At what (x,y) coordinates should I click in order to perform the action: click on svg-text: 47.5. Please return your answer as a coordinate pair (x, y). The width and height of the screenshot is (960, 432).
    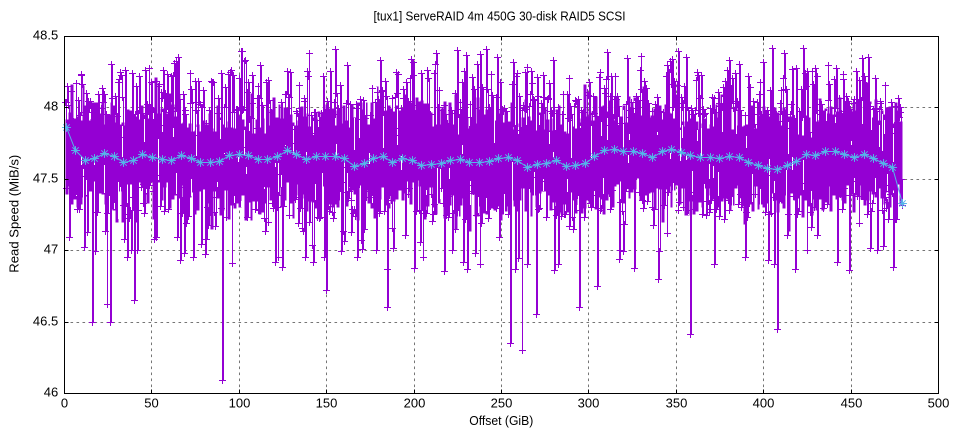
    Looking at the image, I should click on (45, 178).